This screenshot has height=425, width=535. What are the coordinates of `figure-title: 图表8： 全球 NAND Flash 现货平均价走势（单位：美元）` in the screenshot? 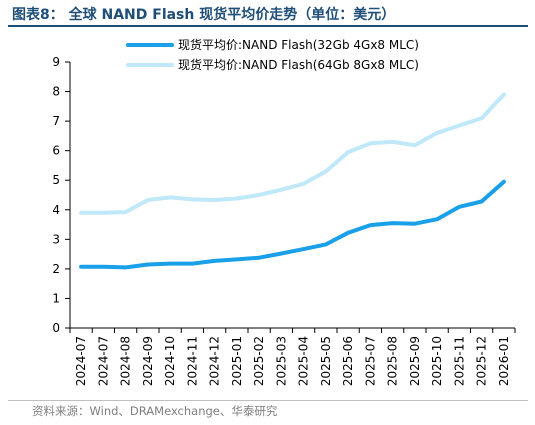 It's located at (204, 15).